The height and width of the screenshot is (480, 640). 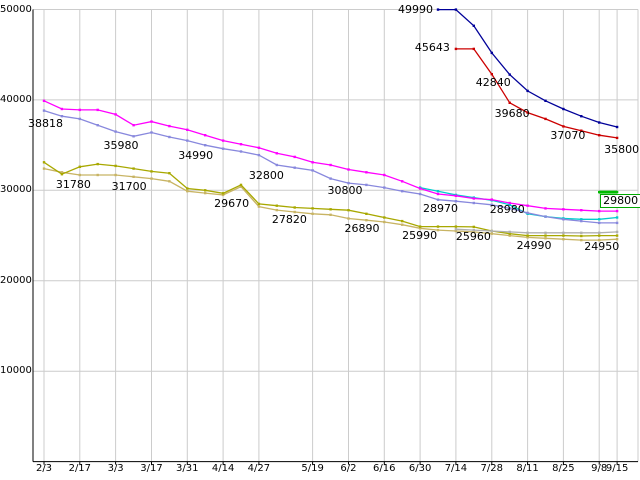 What do you see at coordinates (617, 192) in the screenshot?
I see `green-line-point` at bounding box center [617, 192].